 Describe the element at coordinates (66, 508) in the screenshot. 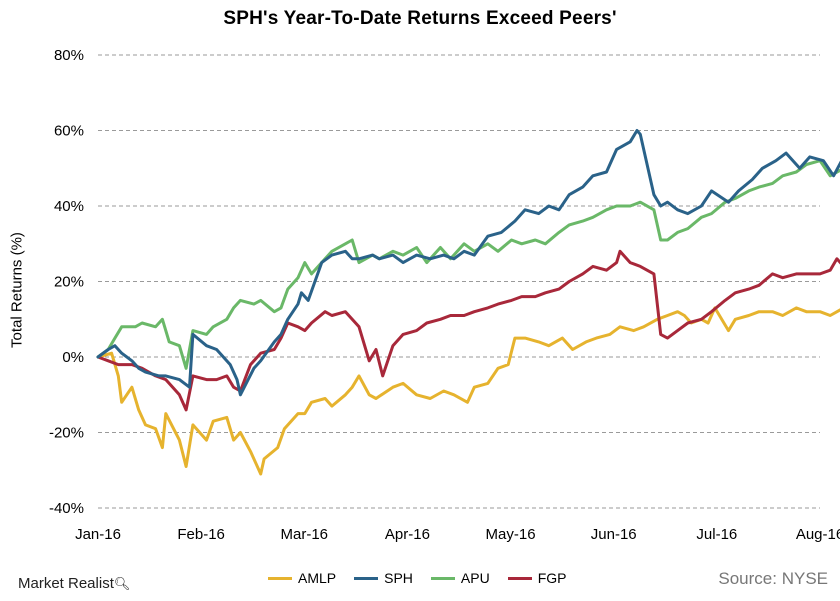

I see `y-tick-label: -40%` at that location.